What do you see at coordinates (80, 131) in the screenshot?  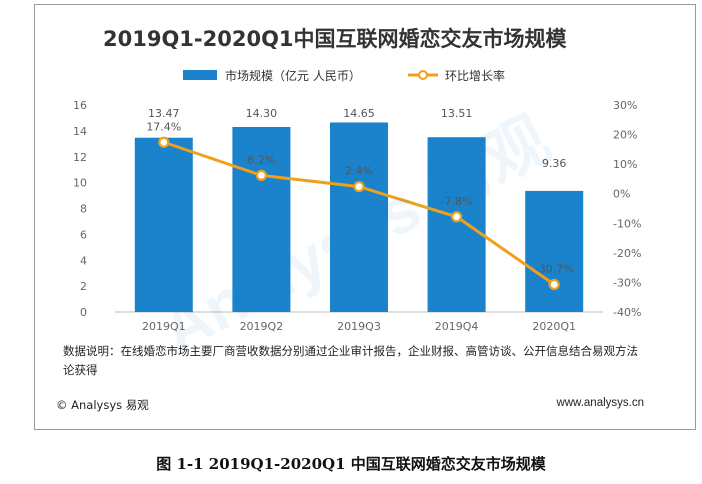 I see `y-left-tick-label: 14` at bounding box center [80, 131].